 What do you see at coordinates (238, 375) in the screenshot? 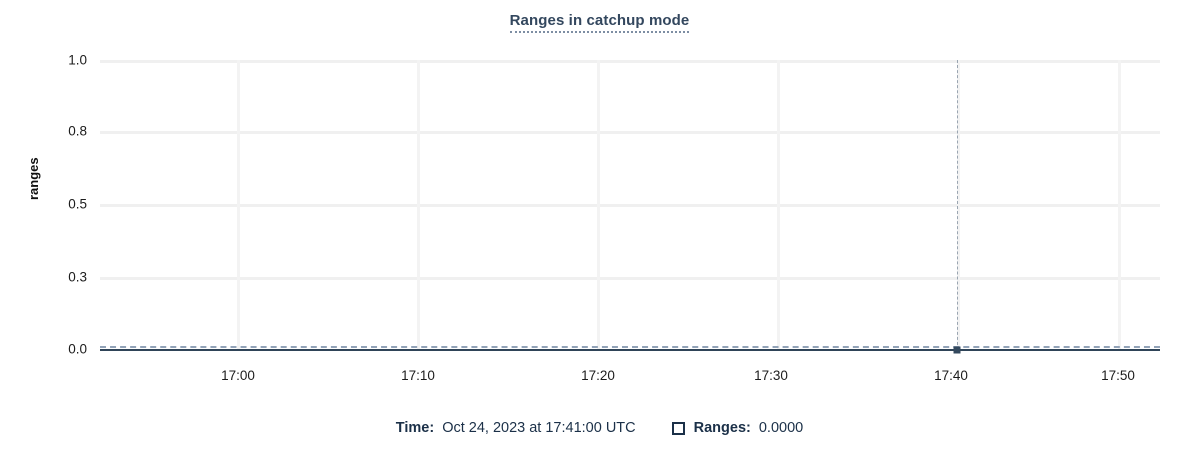
I see `x-tick-label: 17:00` at bounding box center [238, 375].